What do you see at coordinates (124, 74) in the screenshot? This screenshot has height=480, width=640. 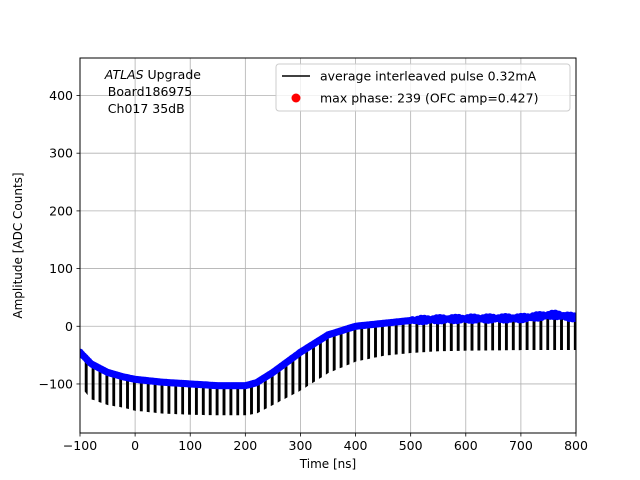 I see `annotation-atlas-word: ATLAS` at bounding box center [124, 74].